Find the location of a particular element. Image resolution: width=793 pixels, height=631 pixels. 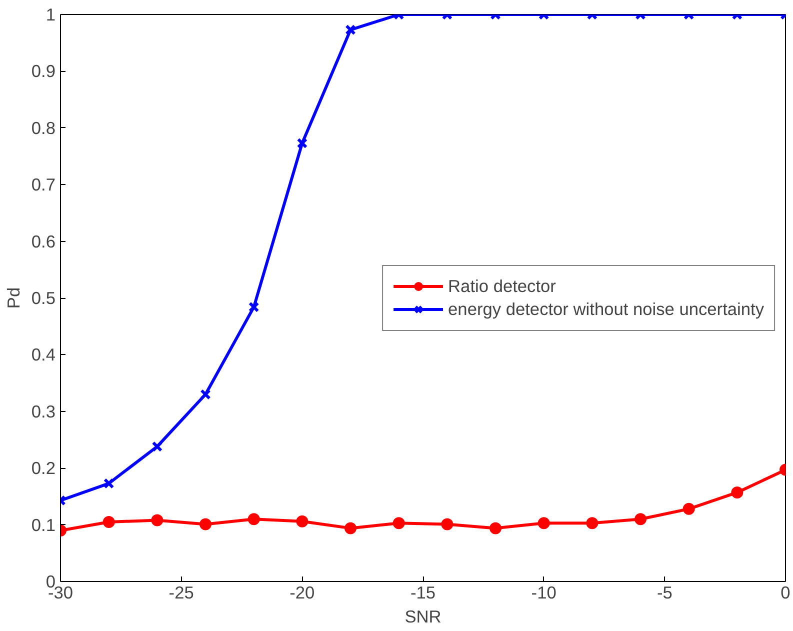

x-tick-label: -25 is located at coordinates (181, 592).